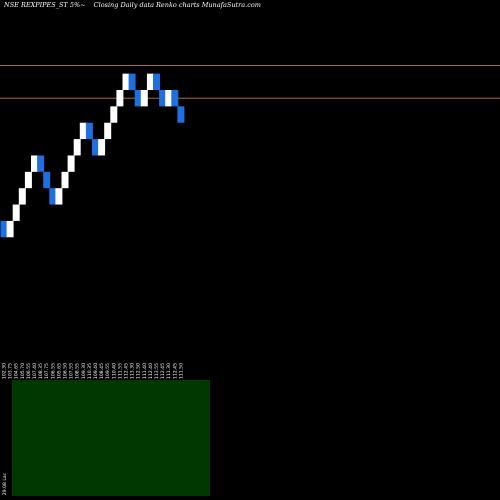 The image size is (500, 500). I want to click on x-tick-label: 110.35, so click(90, 371).